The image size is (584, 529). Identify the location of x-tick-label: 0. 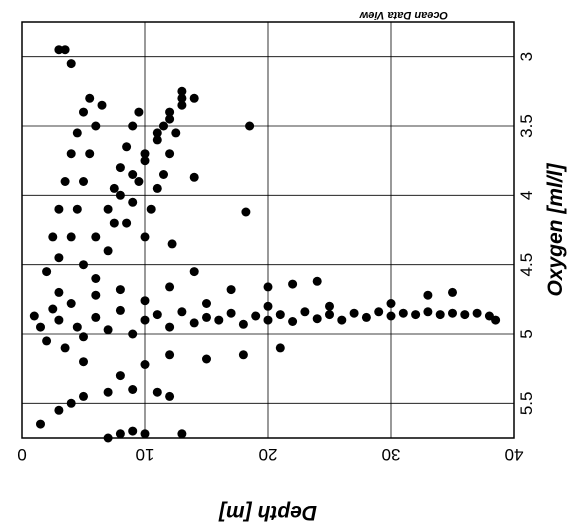
(21, 454).